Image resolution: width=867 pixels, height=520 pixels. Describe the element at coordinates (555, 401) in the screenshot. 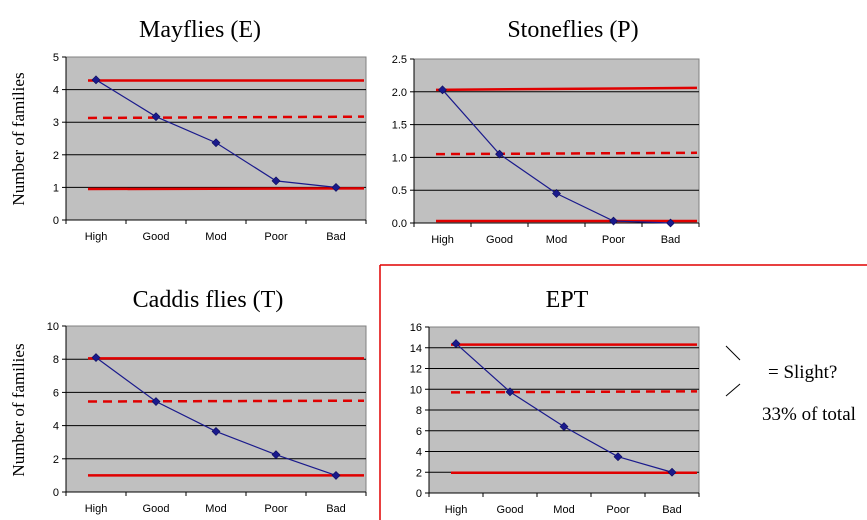

I see `chart-4: 0 2 4 6 8 10 12 14 16 High Good Mod Poor Bad EPT` at that location.